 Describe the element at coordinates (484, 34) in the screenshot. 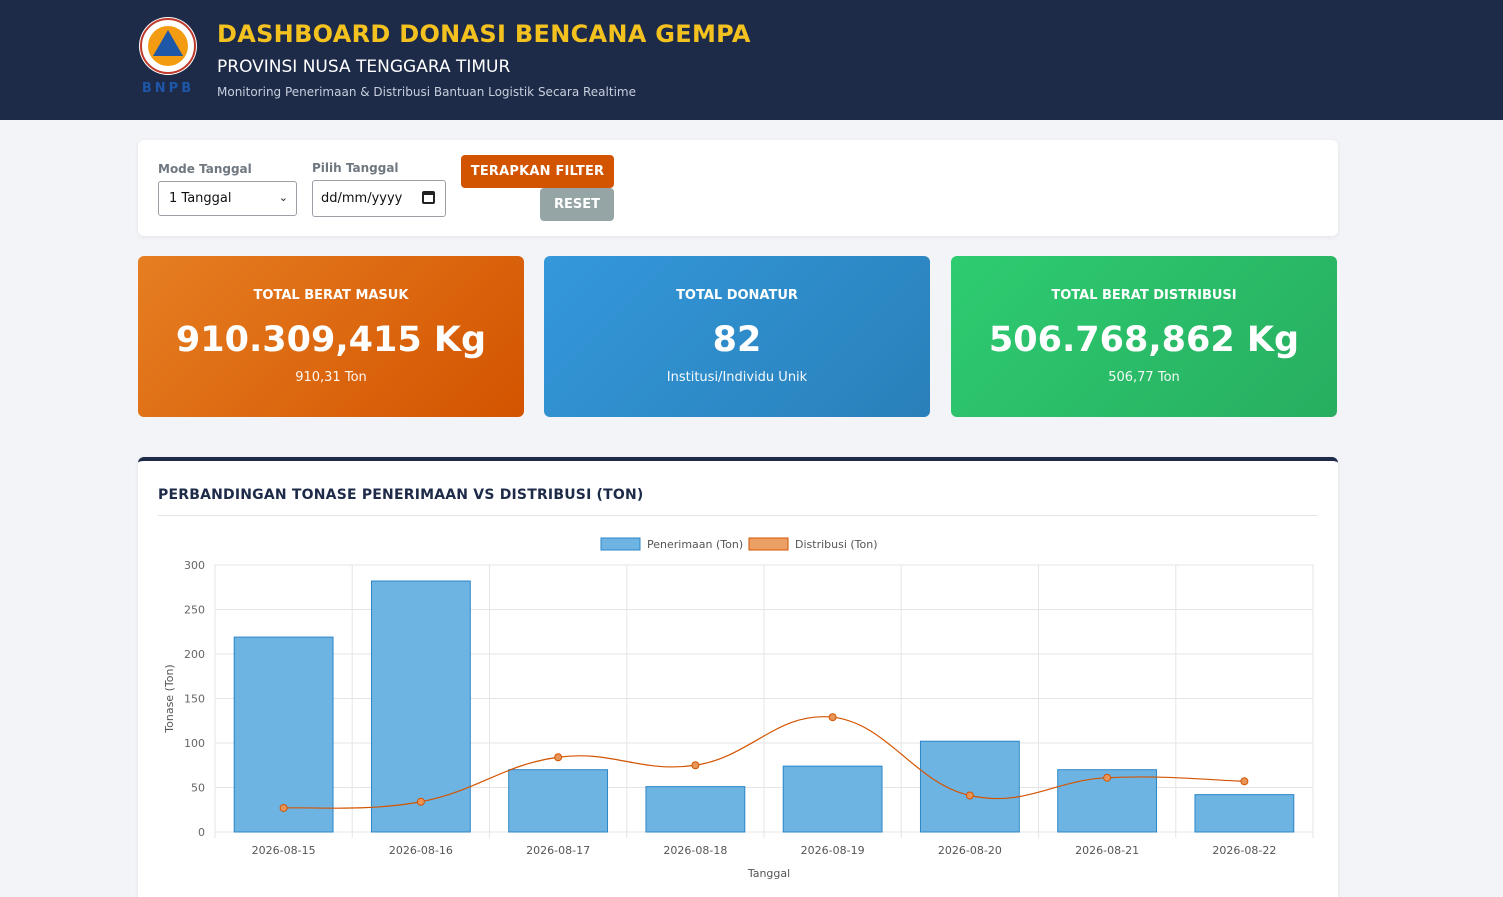

I see `page-title: DASHBOARD DONASI BENCANA GEMPA` at that location.